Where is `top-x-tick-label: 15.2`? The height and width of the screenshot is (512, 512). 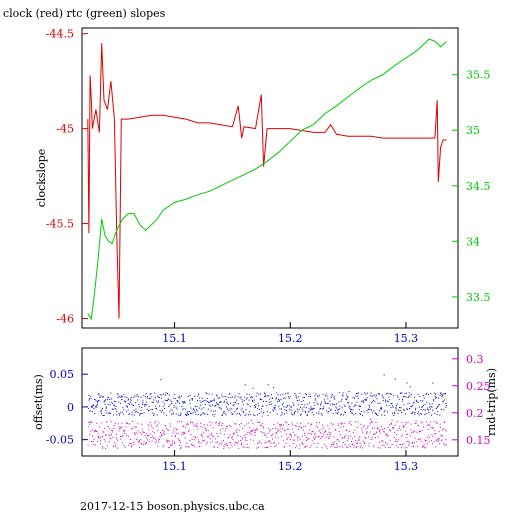 top-x-tick-label: 15.2 is located at coordinates (290, 338).